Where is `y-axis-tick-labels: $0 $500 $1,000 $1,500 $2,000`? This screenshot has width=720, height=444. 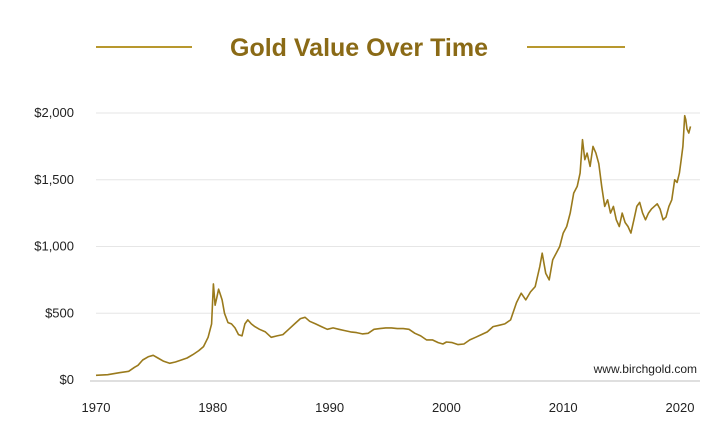
y-axis-tick-labels: $0 $500 $1,000 $1,500 $2,000 is located at coordinates (54, 246).